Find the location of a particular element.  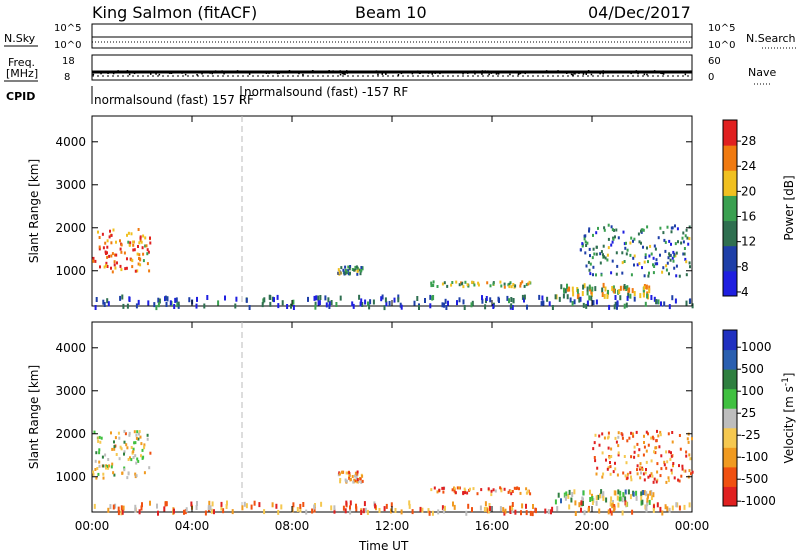

colorbar-label: Velocity [m s-1] is located at coordinates (788, 418).